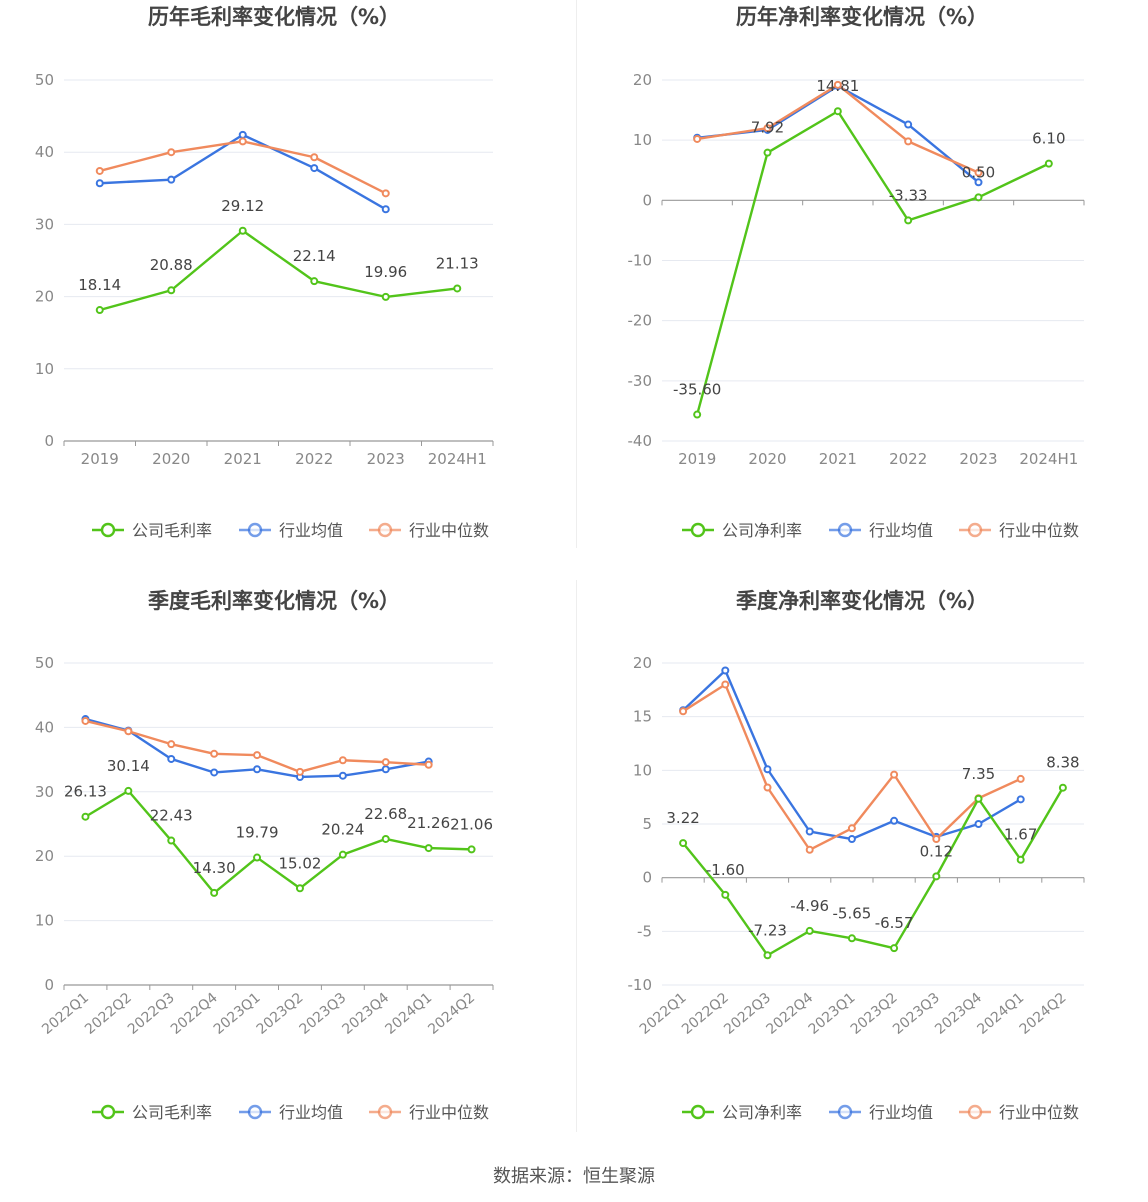 The width and height of the screenshot is (1148, 1202). What do you see at coordinates (44, 792) in the screenshot?
I see `y-tick-label: 30` at bounding box center [44, 792].